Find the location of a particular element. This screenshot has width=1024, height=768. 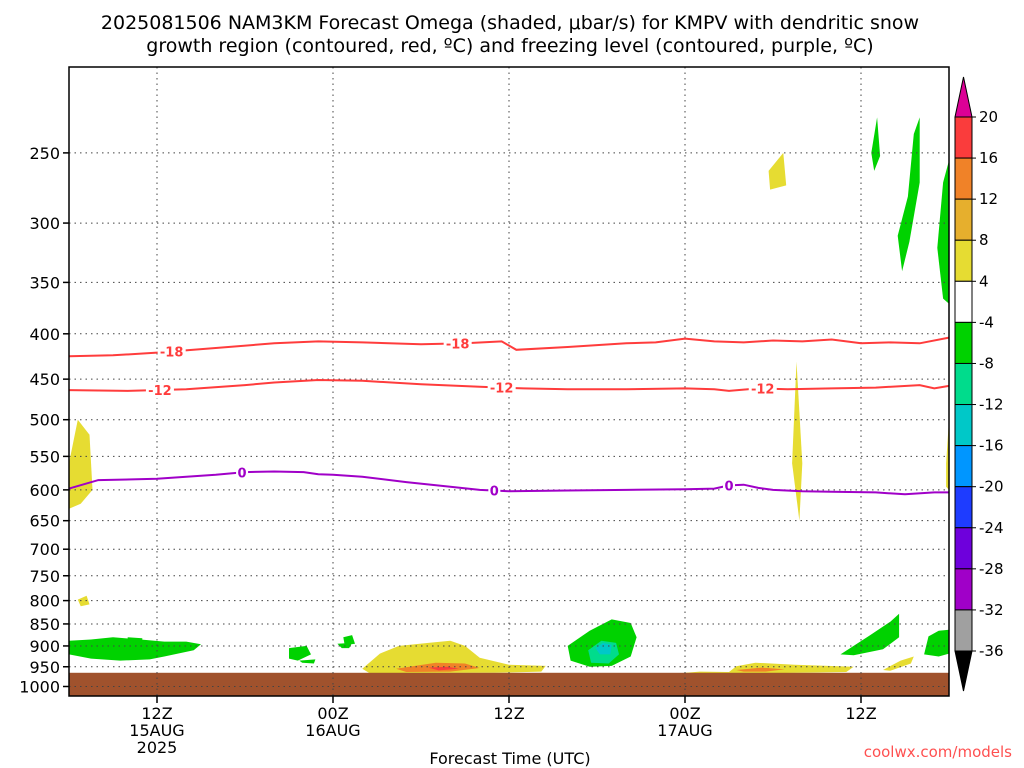

colorbar-label: -32 is located at coordinates (991, 610).